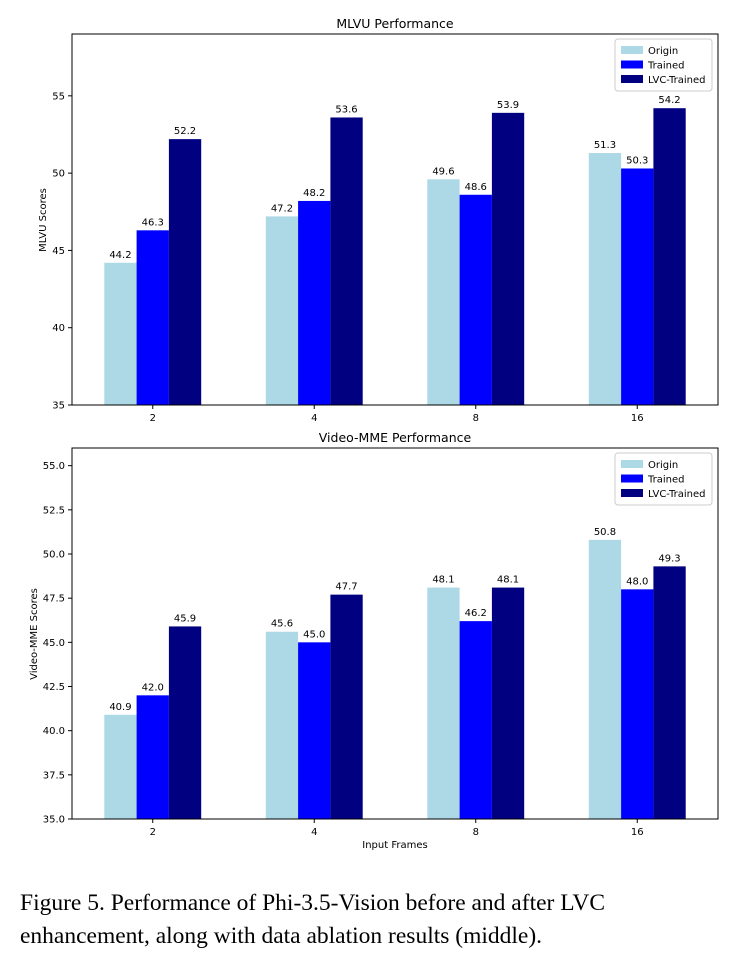 The image size is (745, 971). I want to click on mlvu-data-label: 53.9, so click(508, 105).